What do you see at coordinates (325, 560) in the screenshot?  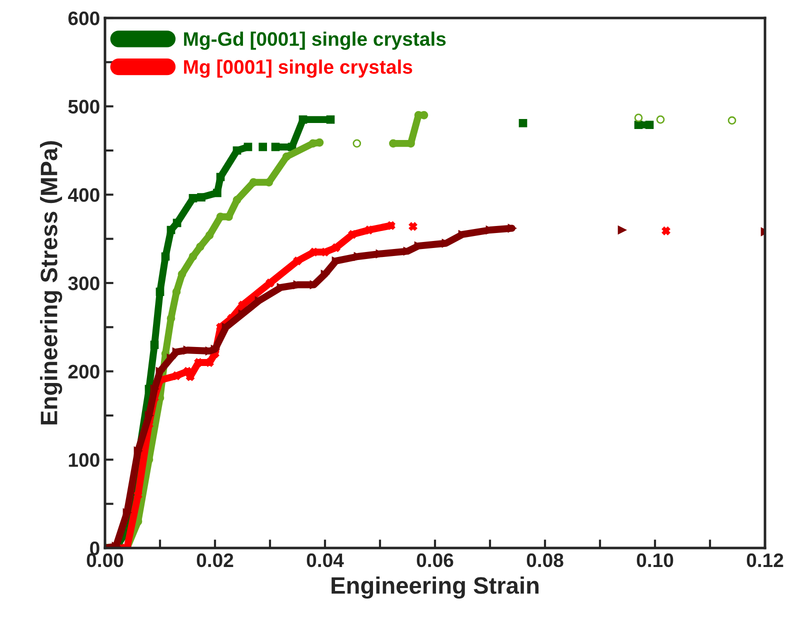 I see `x-tick-label: 0.04` at bounding box center [325, 560].